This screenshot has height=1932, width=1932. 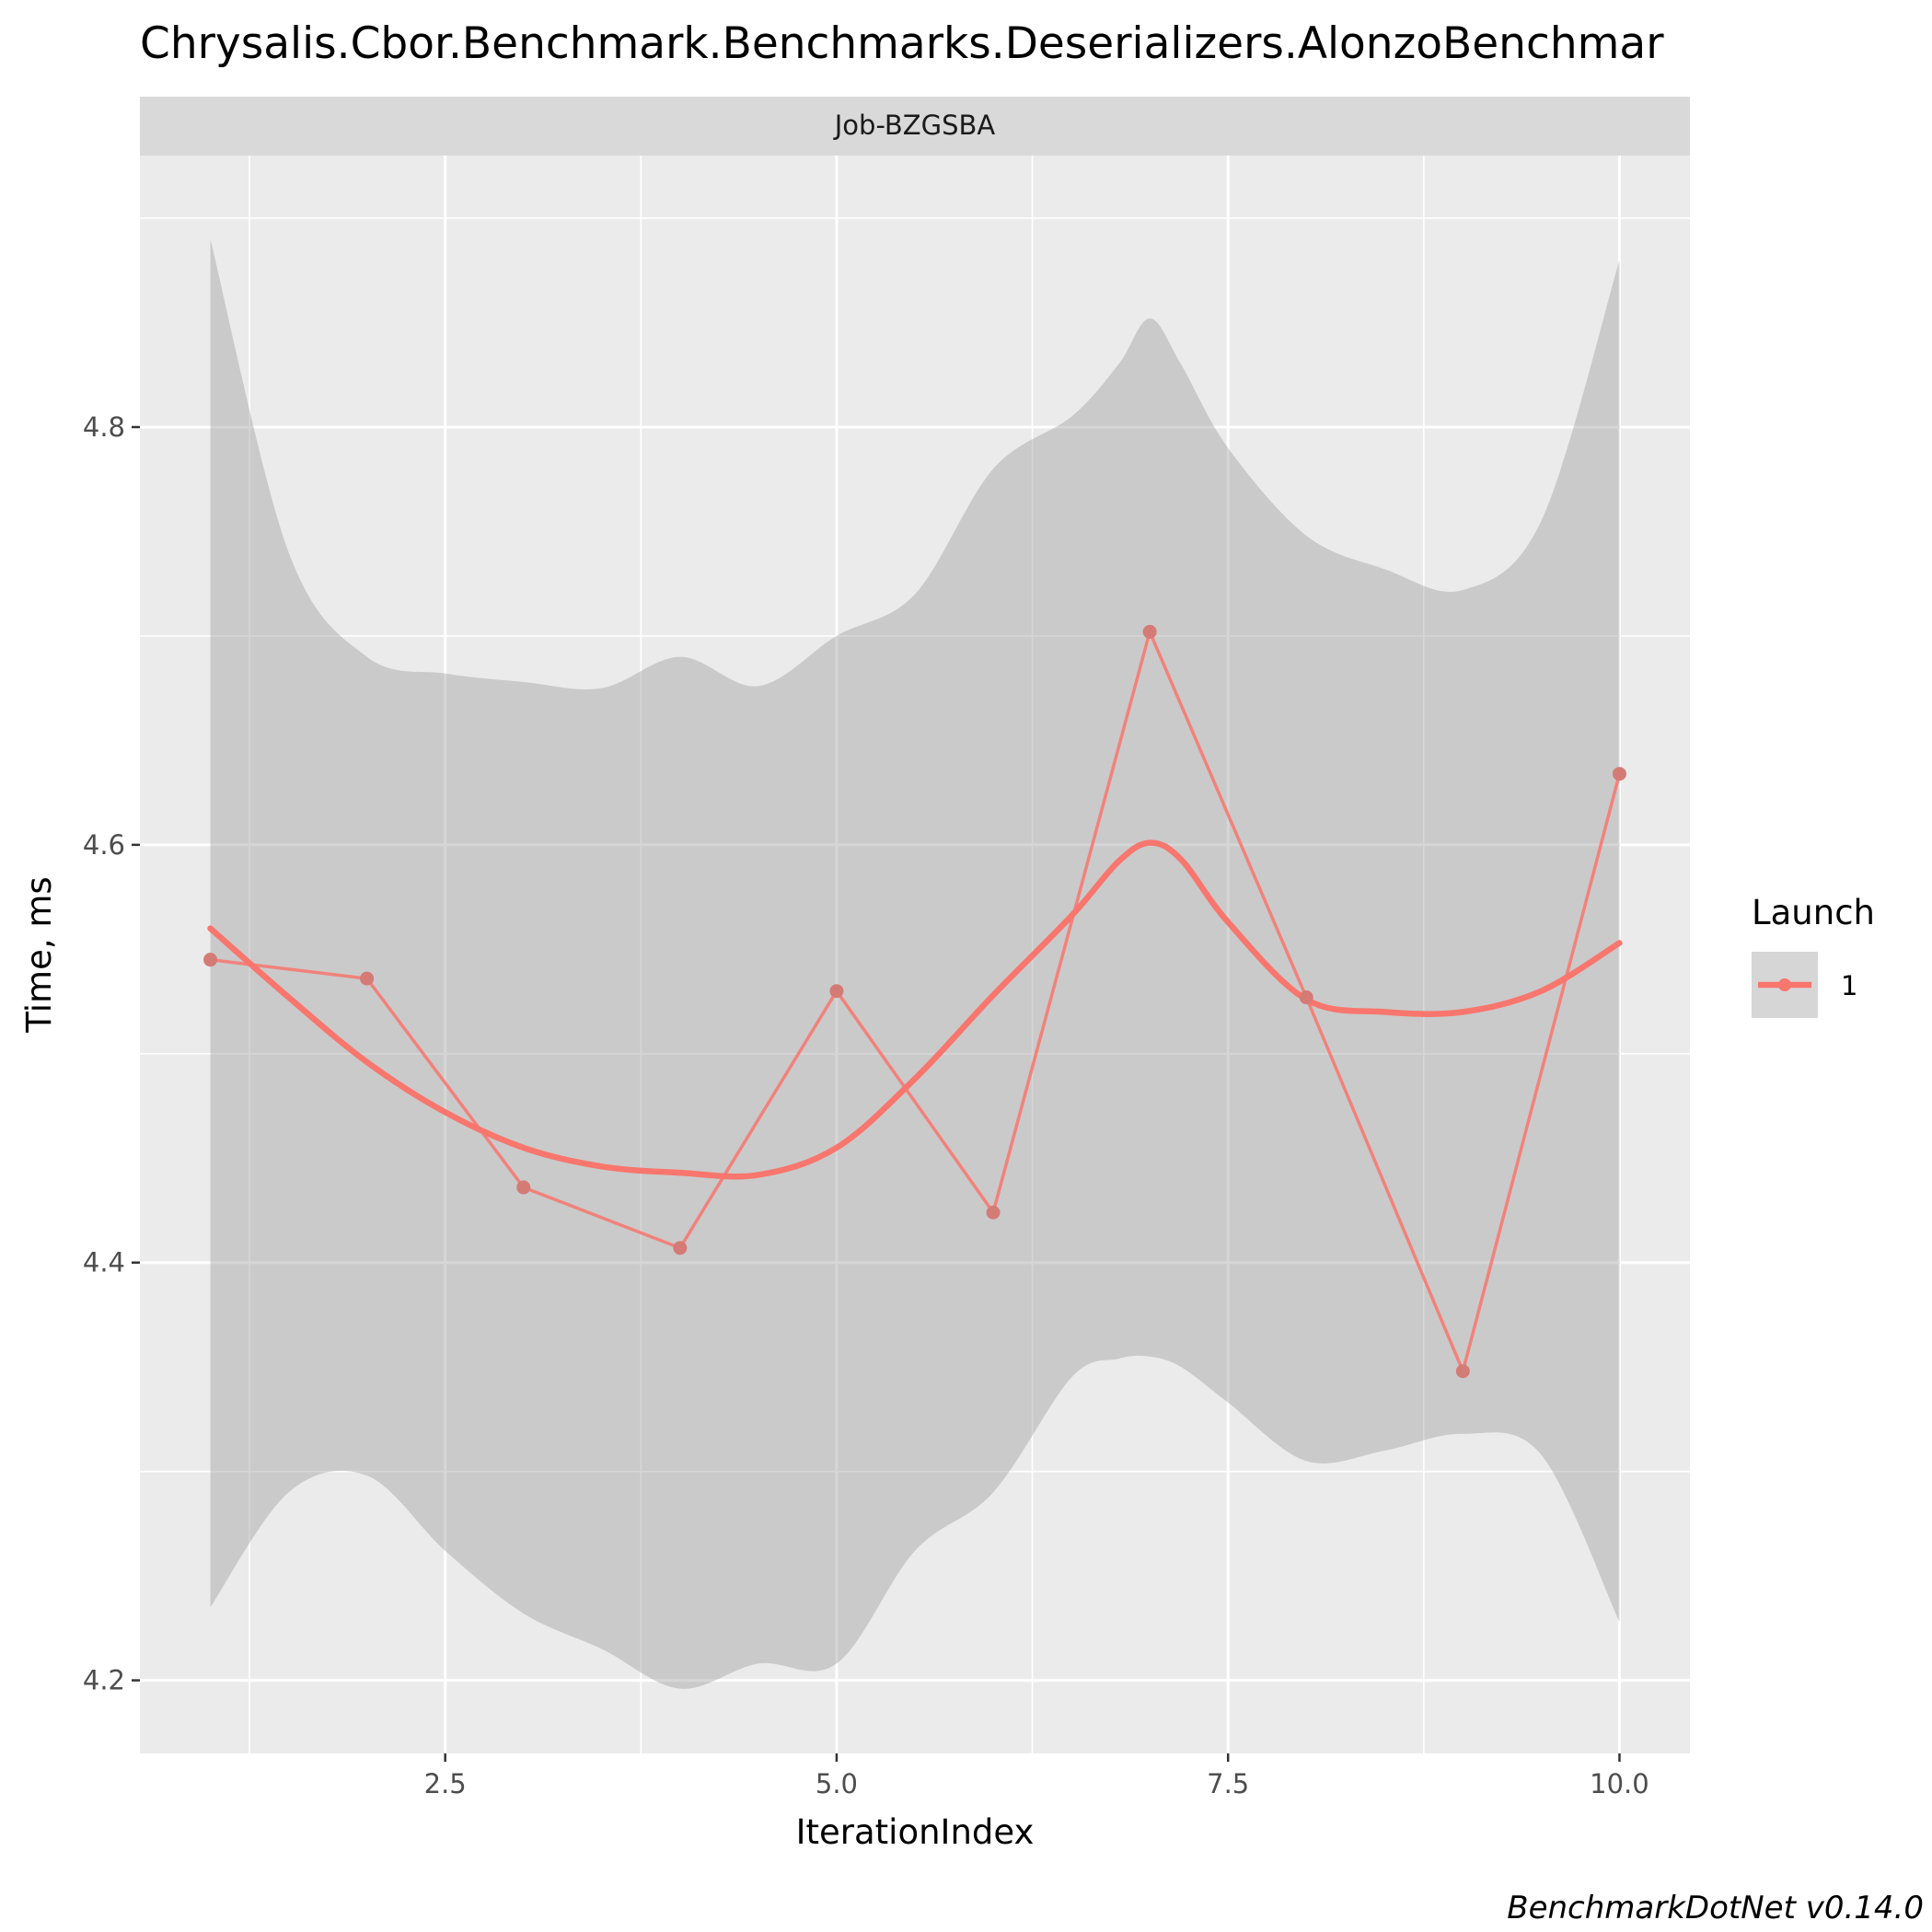 What do you see at coordinates (112, 1053) in the screenshot?
I see `y-axis-ticks: 4.2 4.4 4.6 4.8` at bounding box center [112, 1053].